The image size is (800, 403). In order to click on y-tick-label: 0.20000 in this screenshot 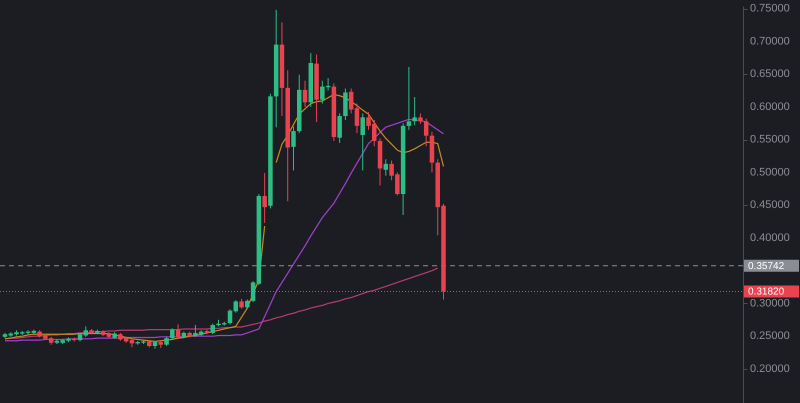, I will do `click(770, 368)`.